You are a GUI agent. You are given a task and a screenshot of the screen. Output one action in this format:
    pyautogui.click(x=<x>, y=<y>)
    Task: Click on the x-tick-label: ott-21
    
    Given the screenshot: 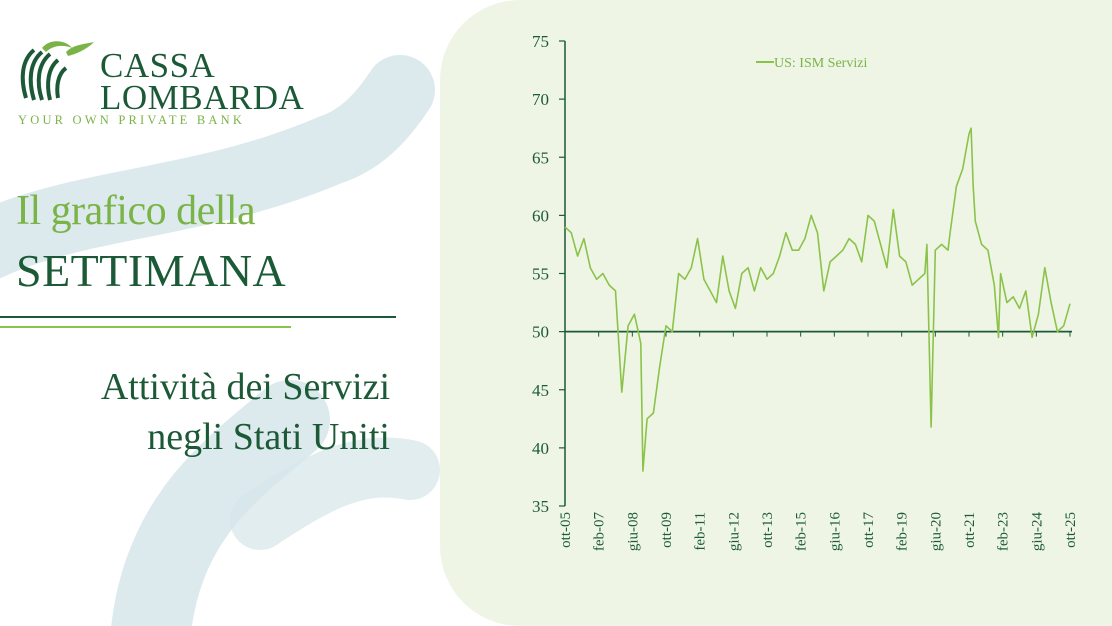 What is the action you would take?
    pyautogui.click(x=970, y=530)
    